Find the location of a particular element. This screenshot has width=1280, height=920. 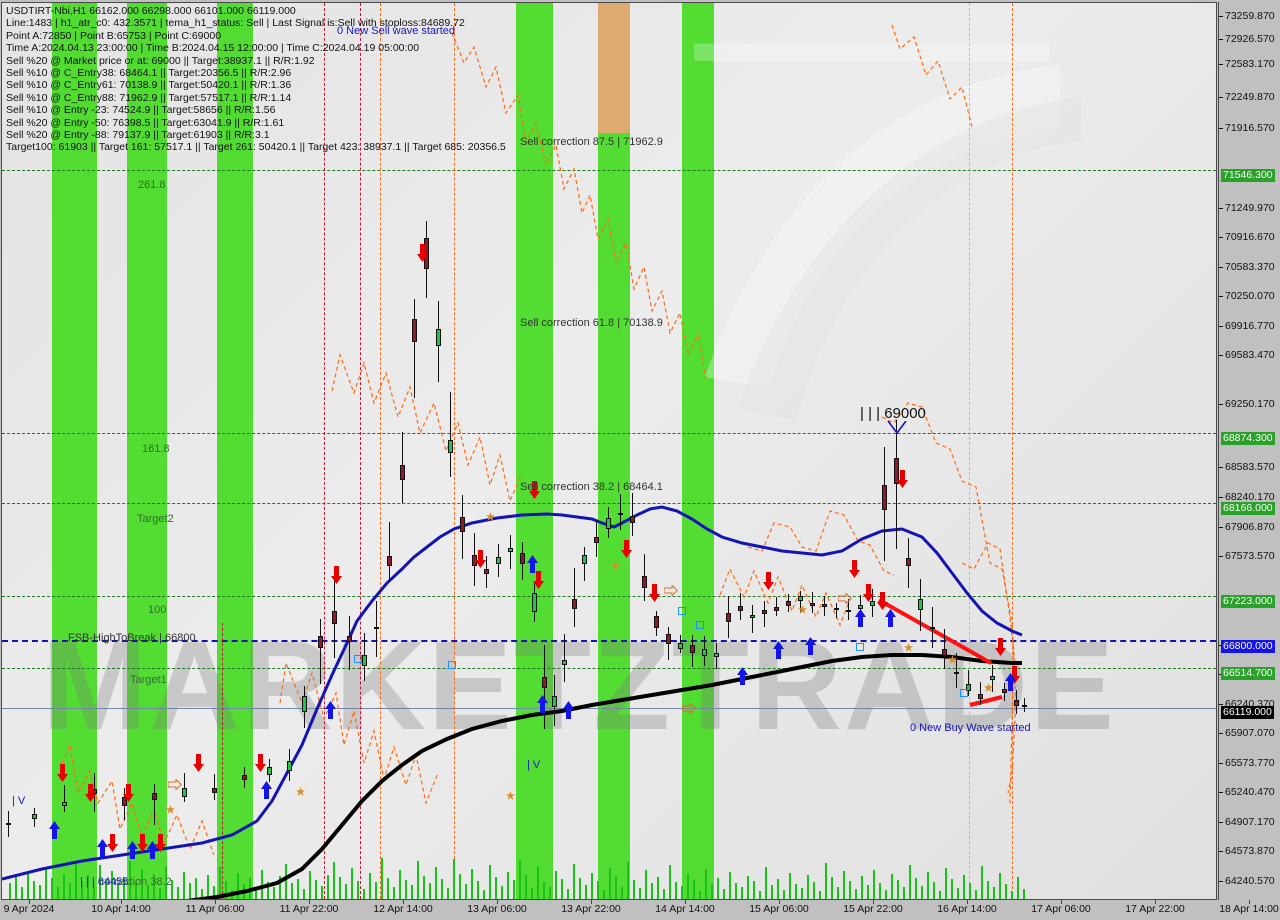

price-highlight-green: 67223.000 is located at coordinates (1248, 601).